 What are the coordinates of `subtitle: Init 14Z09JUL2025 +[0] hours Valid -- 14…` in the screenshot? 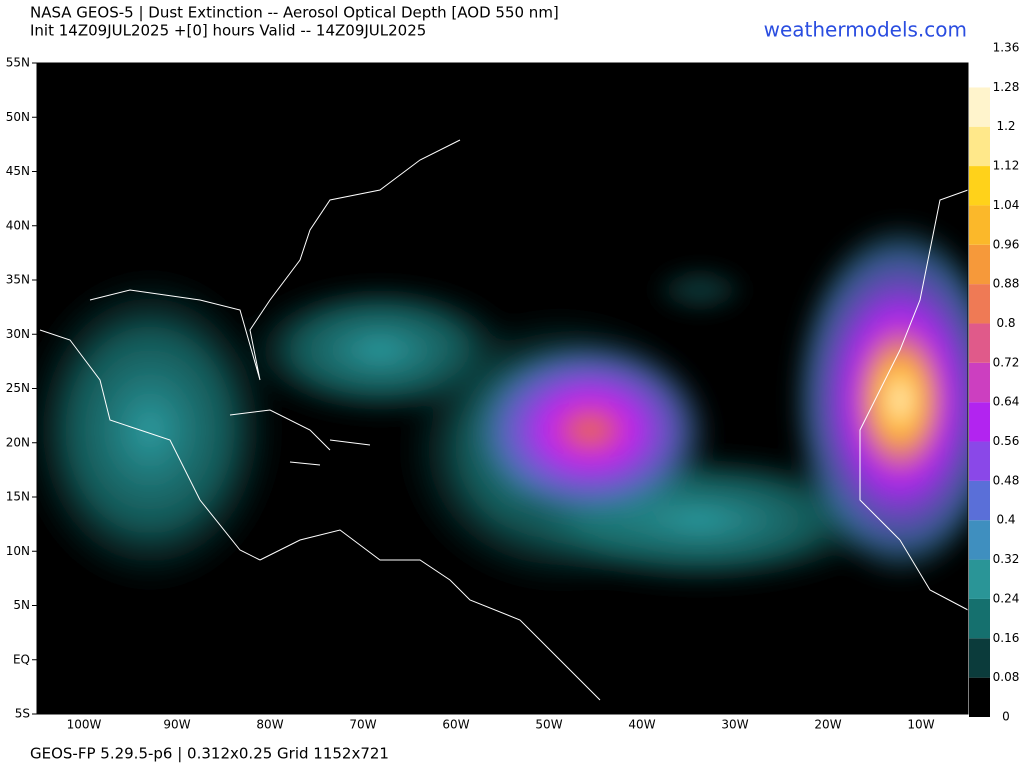 It's located at (228, 31).